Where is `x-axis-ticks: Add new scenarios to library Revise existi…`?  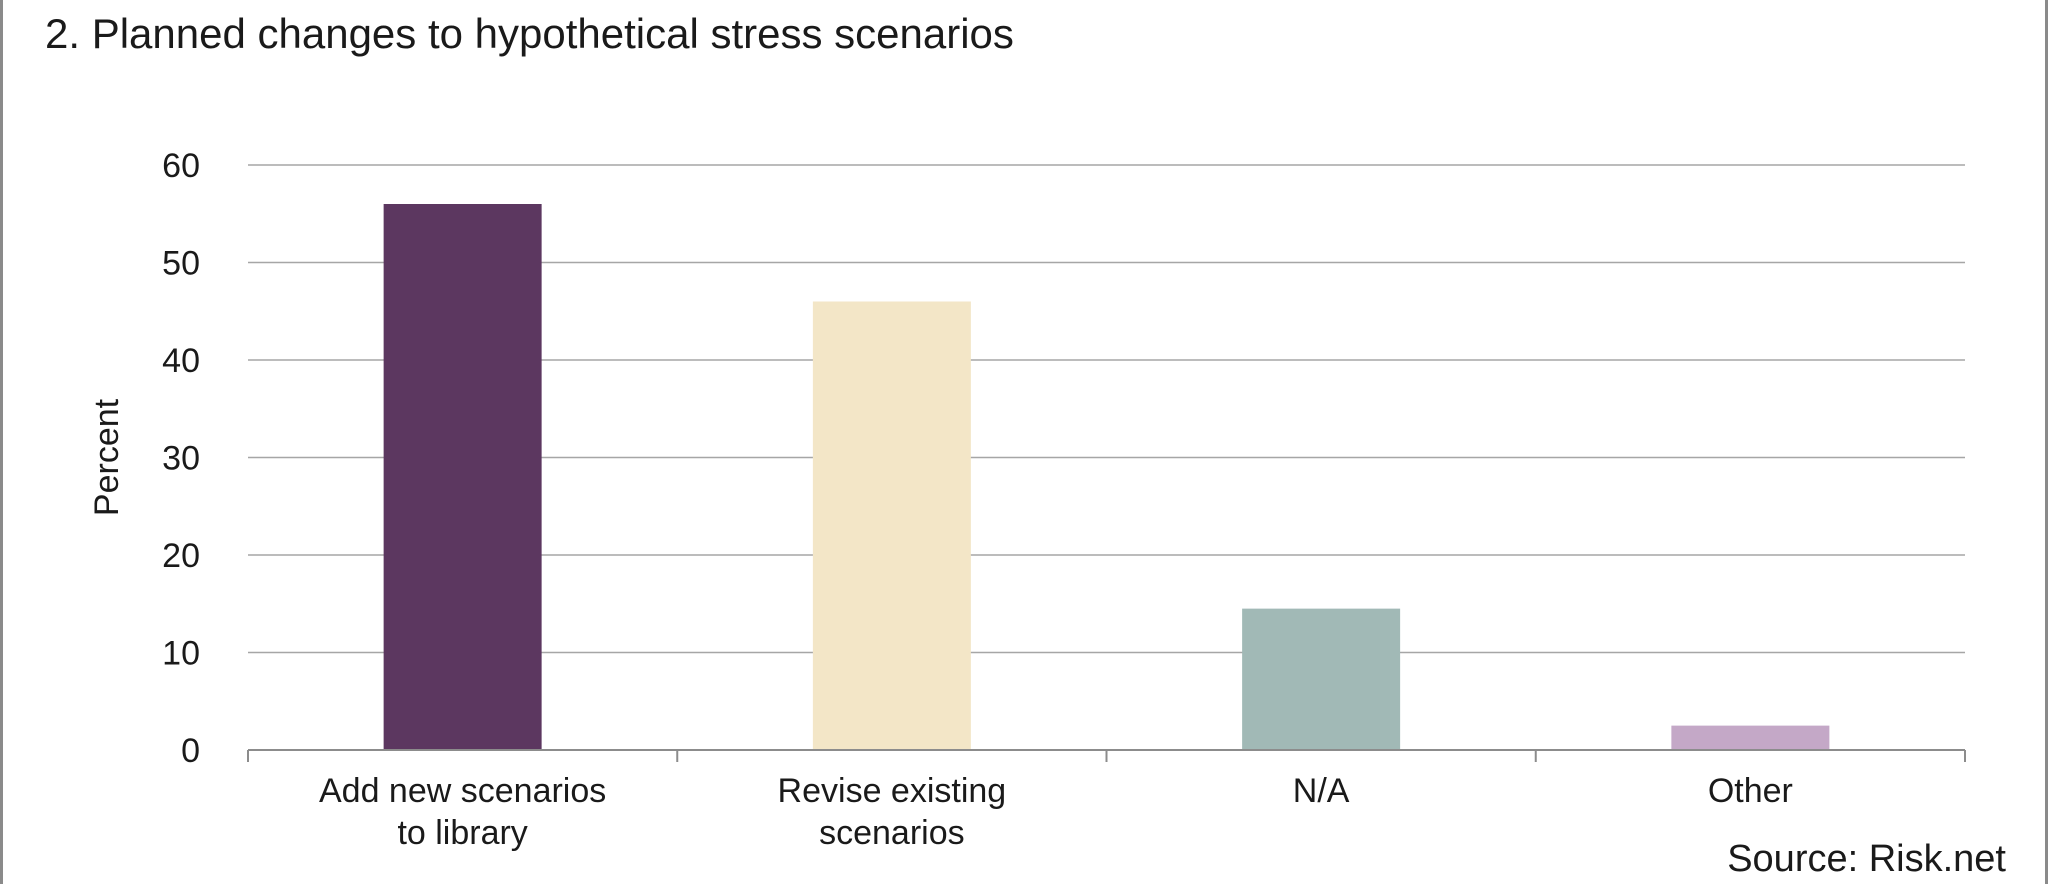 x-axis-ticks: Add new scenarios to library Revise existi… is located at coordinates (1056, 812).